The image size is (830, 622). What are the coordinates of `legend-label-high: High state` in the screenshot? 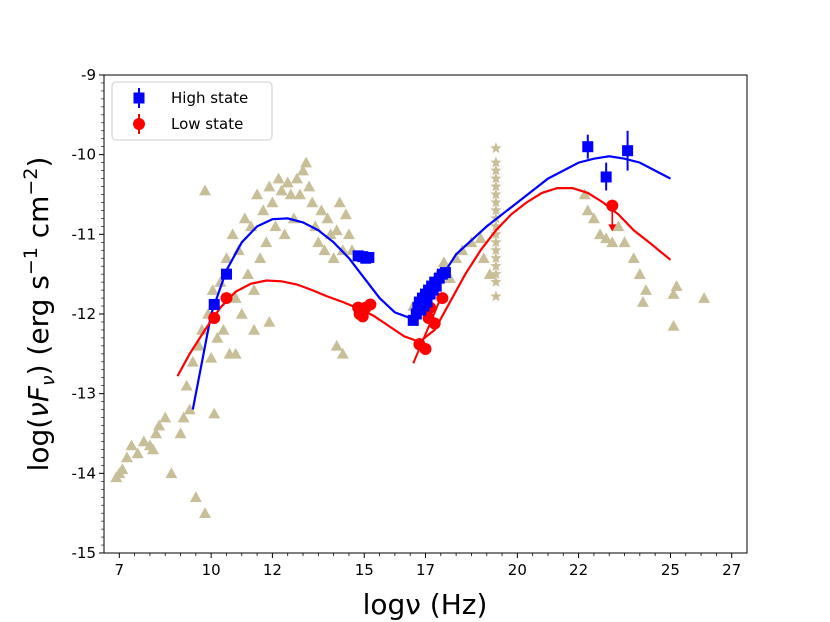 It's located at (209, 98).